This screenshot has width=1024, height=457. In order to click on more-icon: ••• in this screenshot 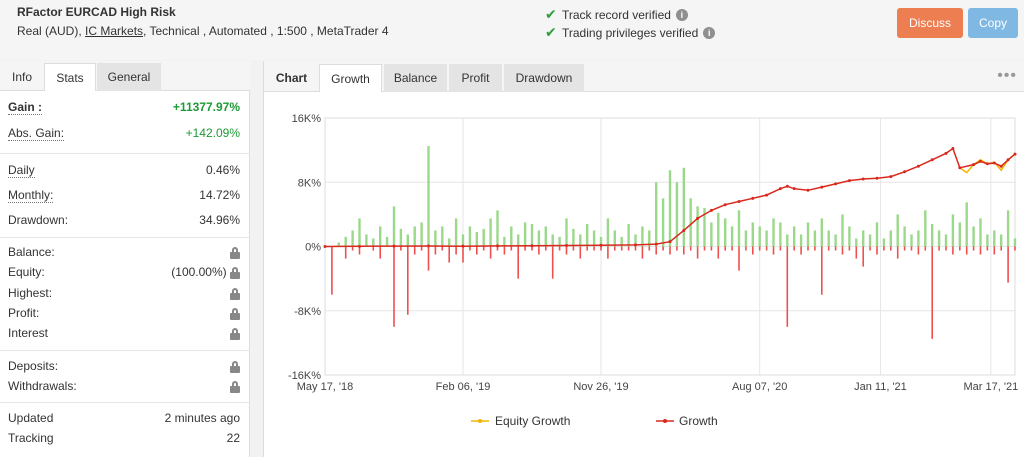, I will do `click(1007, 75)`.